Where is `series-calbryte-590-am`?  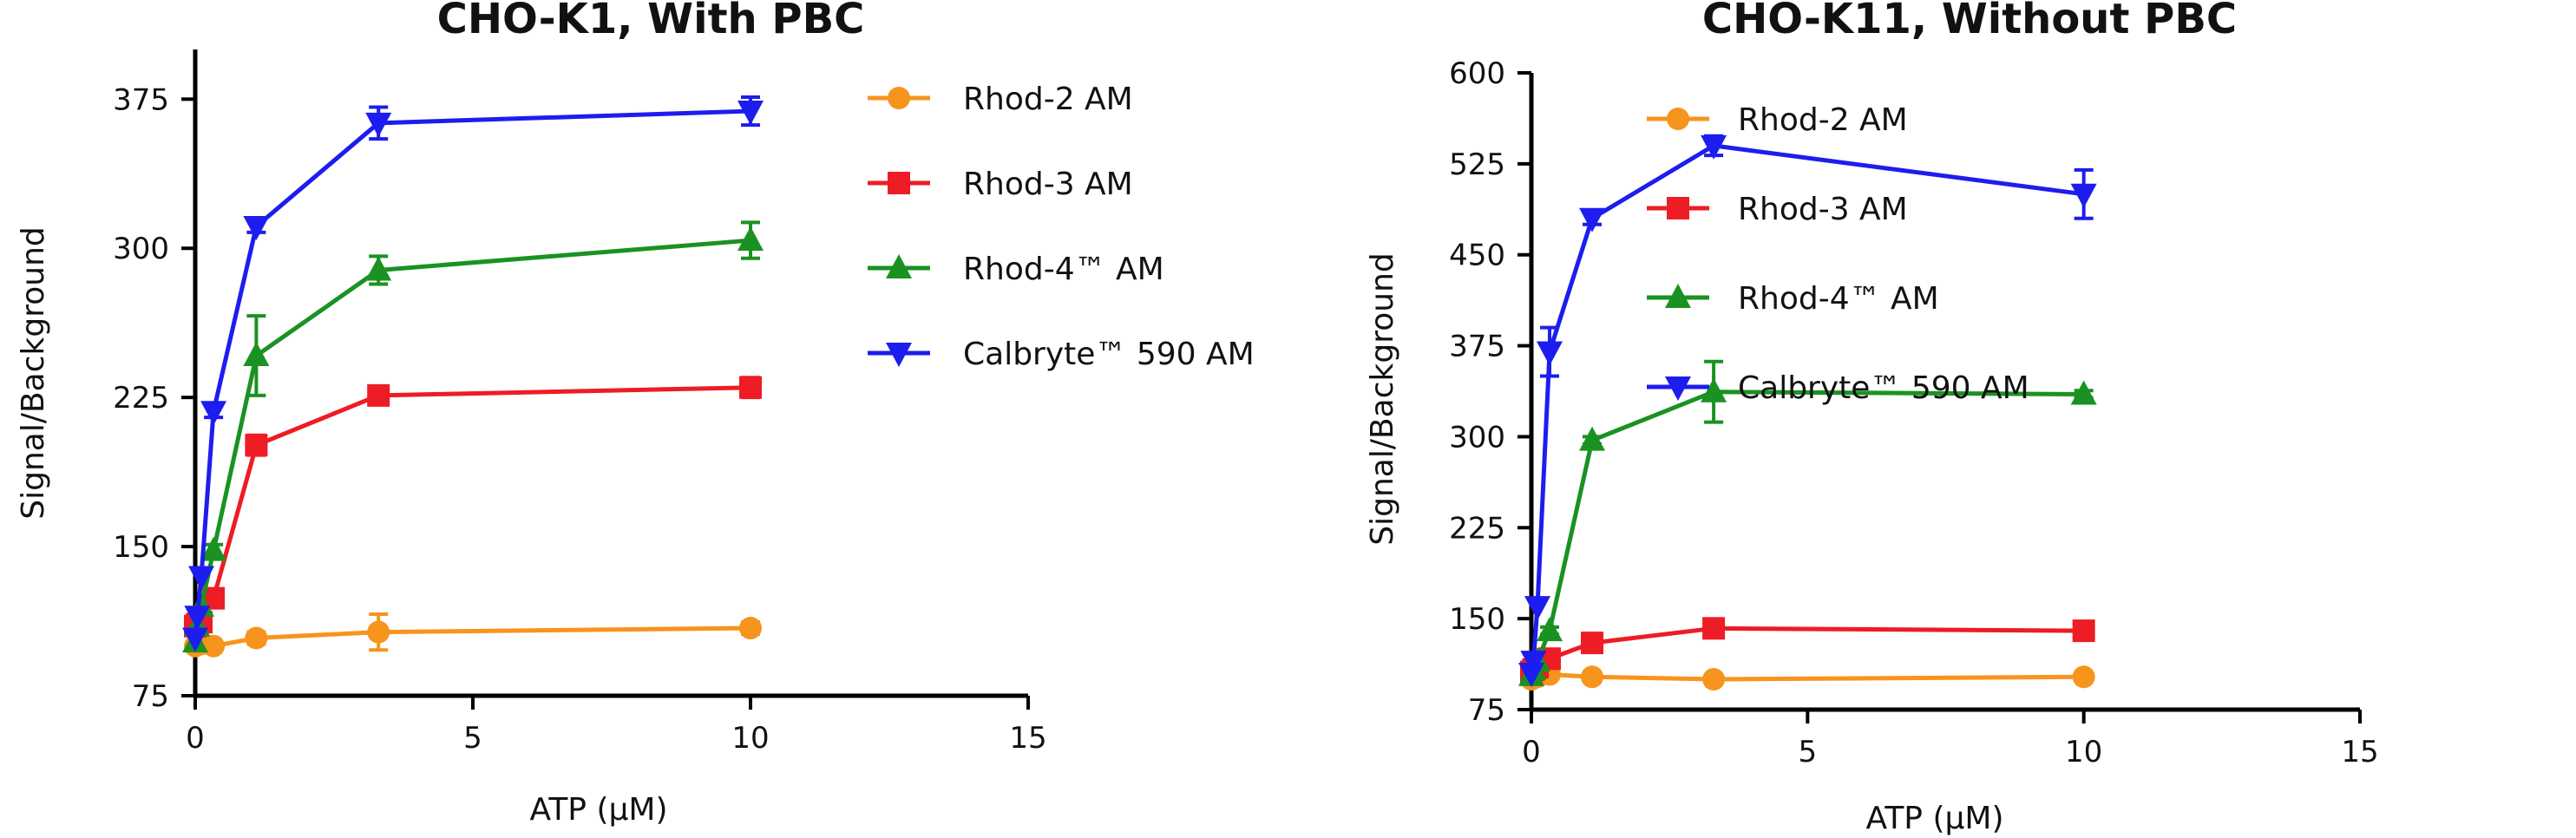
series-calbryte-590-am is located at coordinates (1807, 411).